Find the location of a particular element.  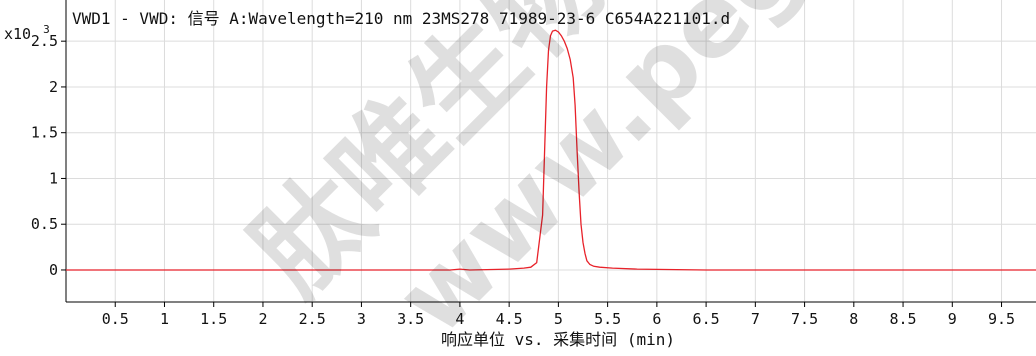

x-tick-label: 1 is located at coordinates (164, 319).